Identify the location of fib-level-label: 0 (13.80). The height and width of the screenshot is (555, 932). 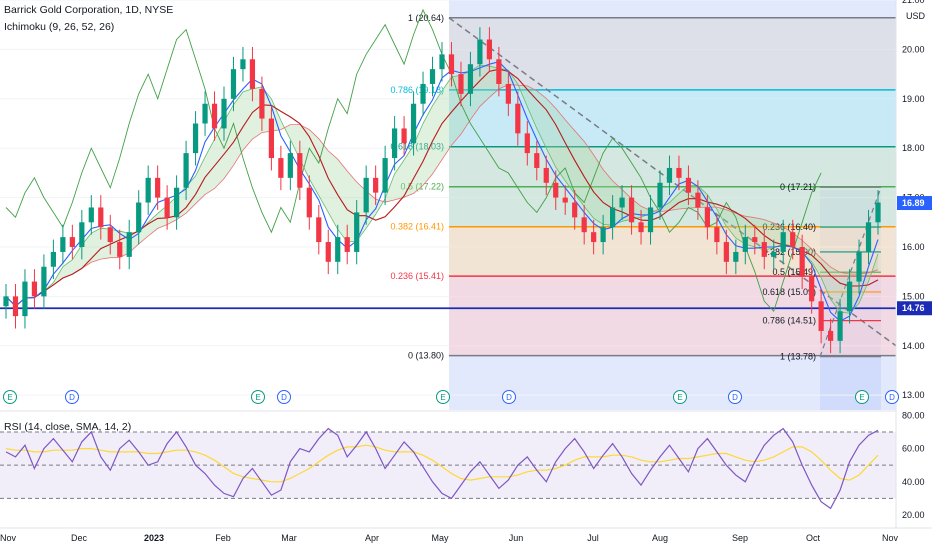
(426, 356).